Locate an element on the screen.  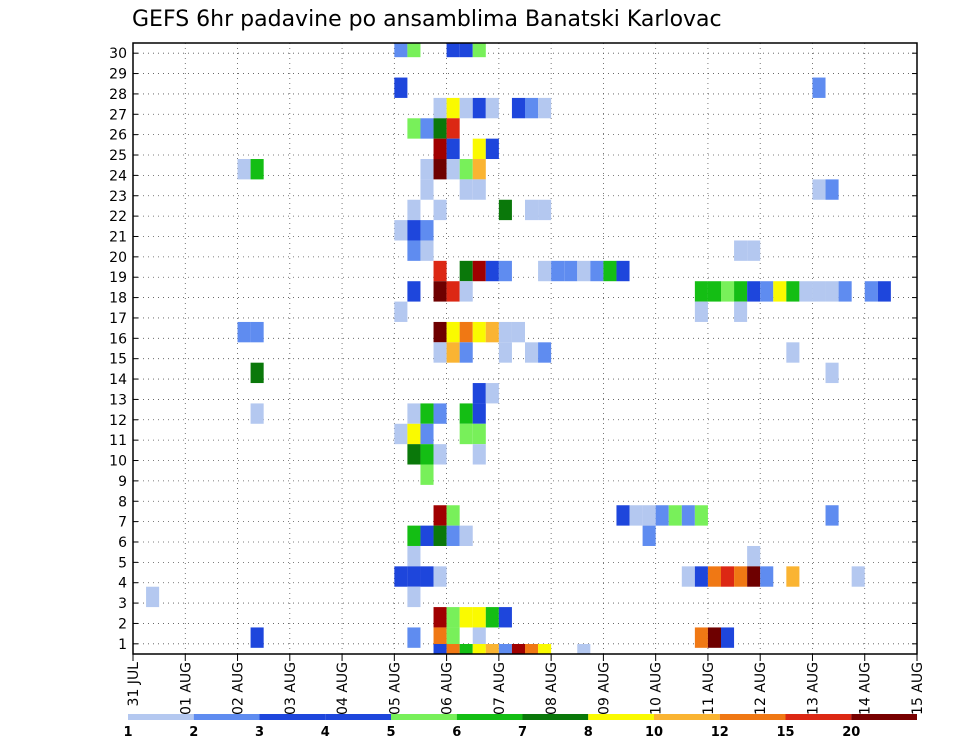
legend-label: 2 is located at coordinates (193, 732).